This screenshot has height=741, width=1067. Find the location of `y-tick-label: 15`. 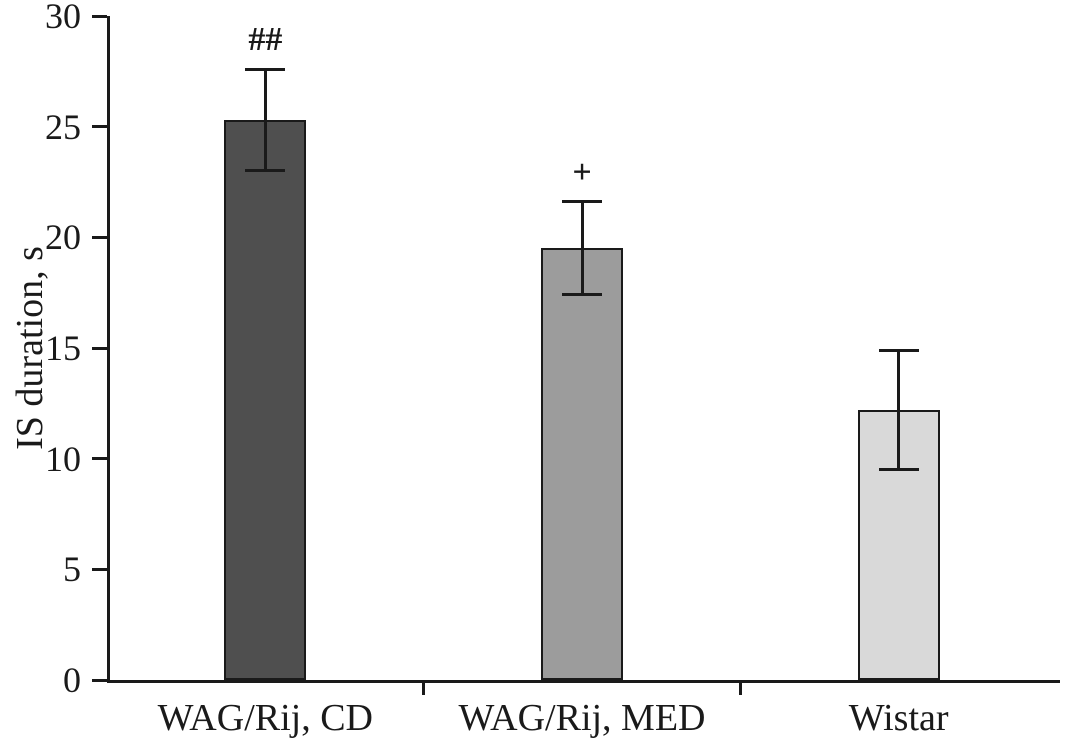

y-tick-label: 15 is located at coordinates (63, 348).